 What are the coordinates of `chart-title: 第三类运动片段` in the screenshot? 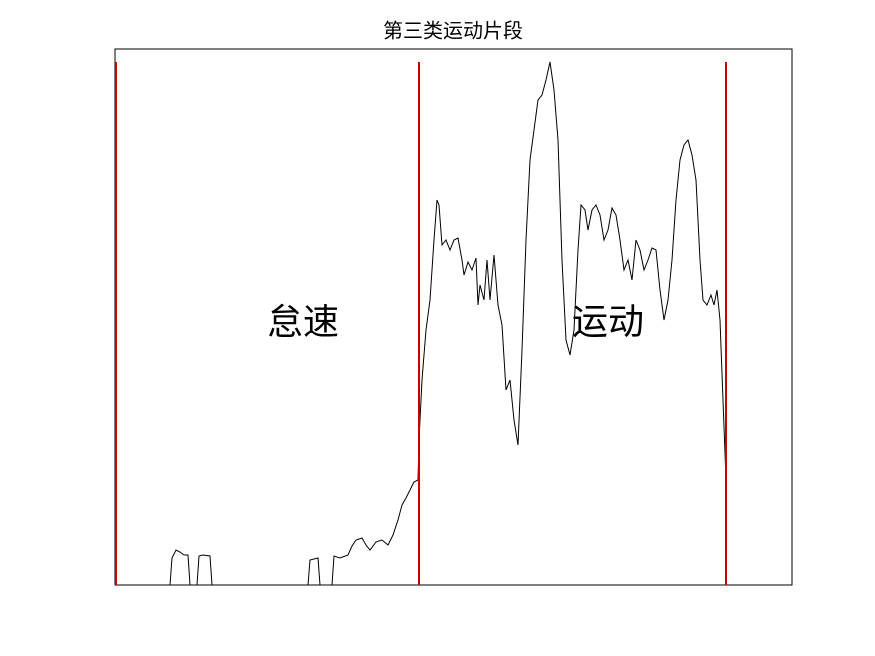 It's located at (453, 31).